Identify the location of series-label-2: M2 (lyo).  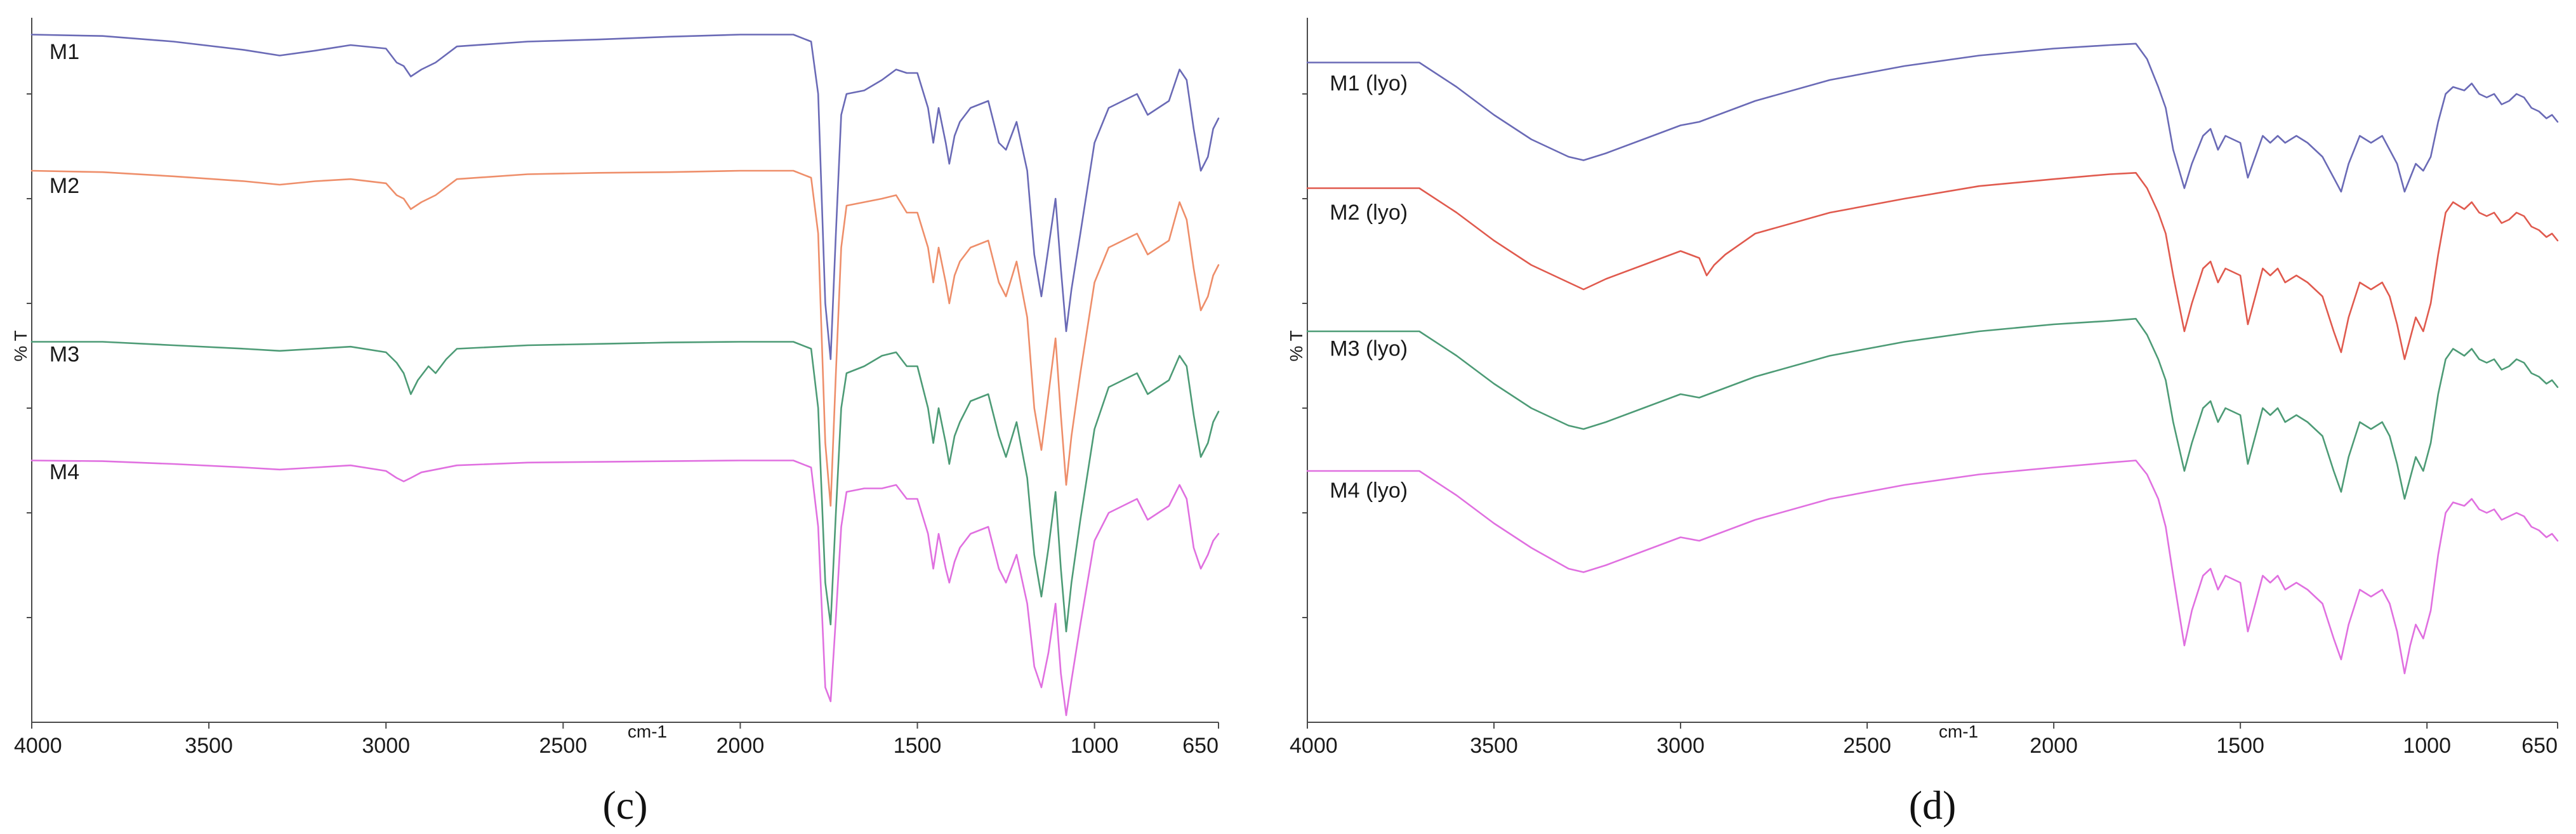
(1369, 213).